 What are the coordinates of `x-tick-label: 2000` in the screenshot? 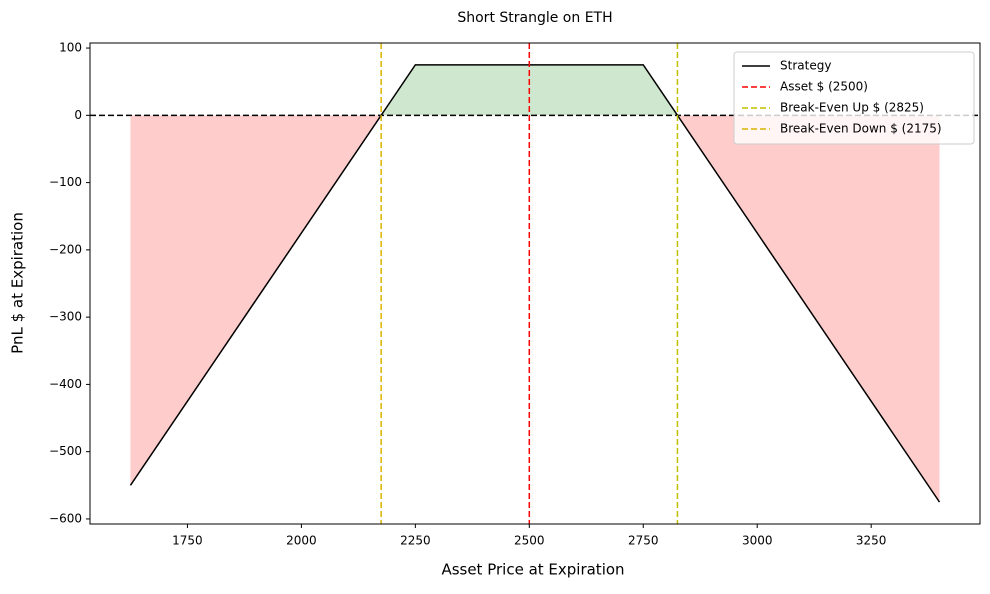 It's located at (301, 541).